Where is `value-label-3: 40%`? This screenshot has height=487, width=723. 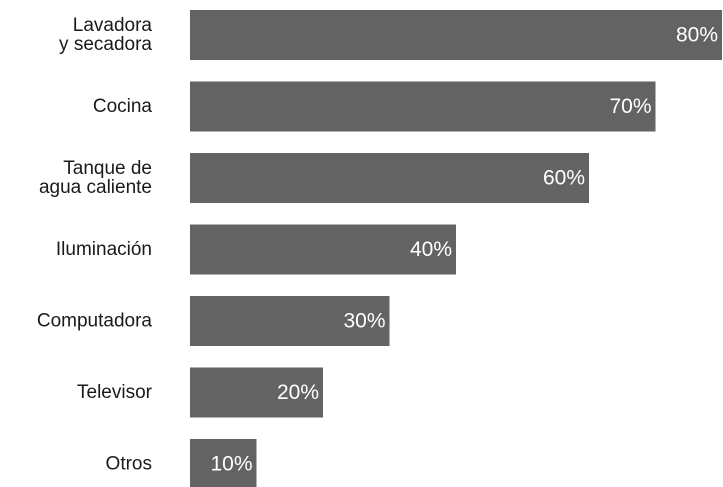 value-label-3: 40% is located at coordinates (431, 249).